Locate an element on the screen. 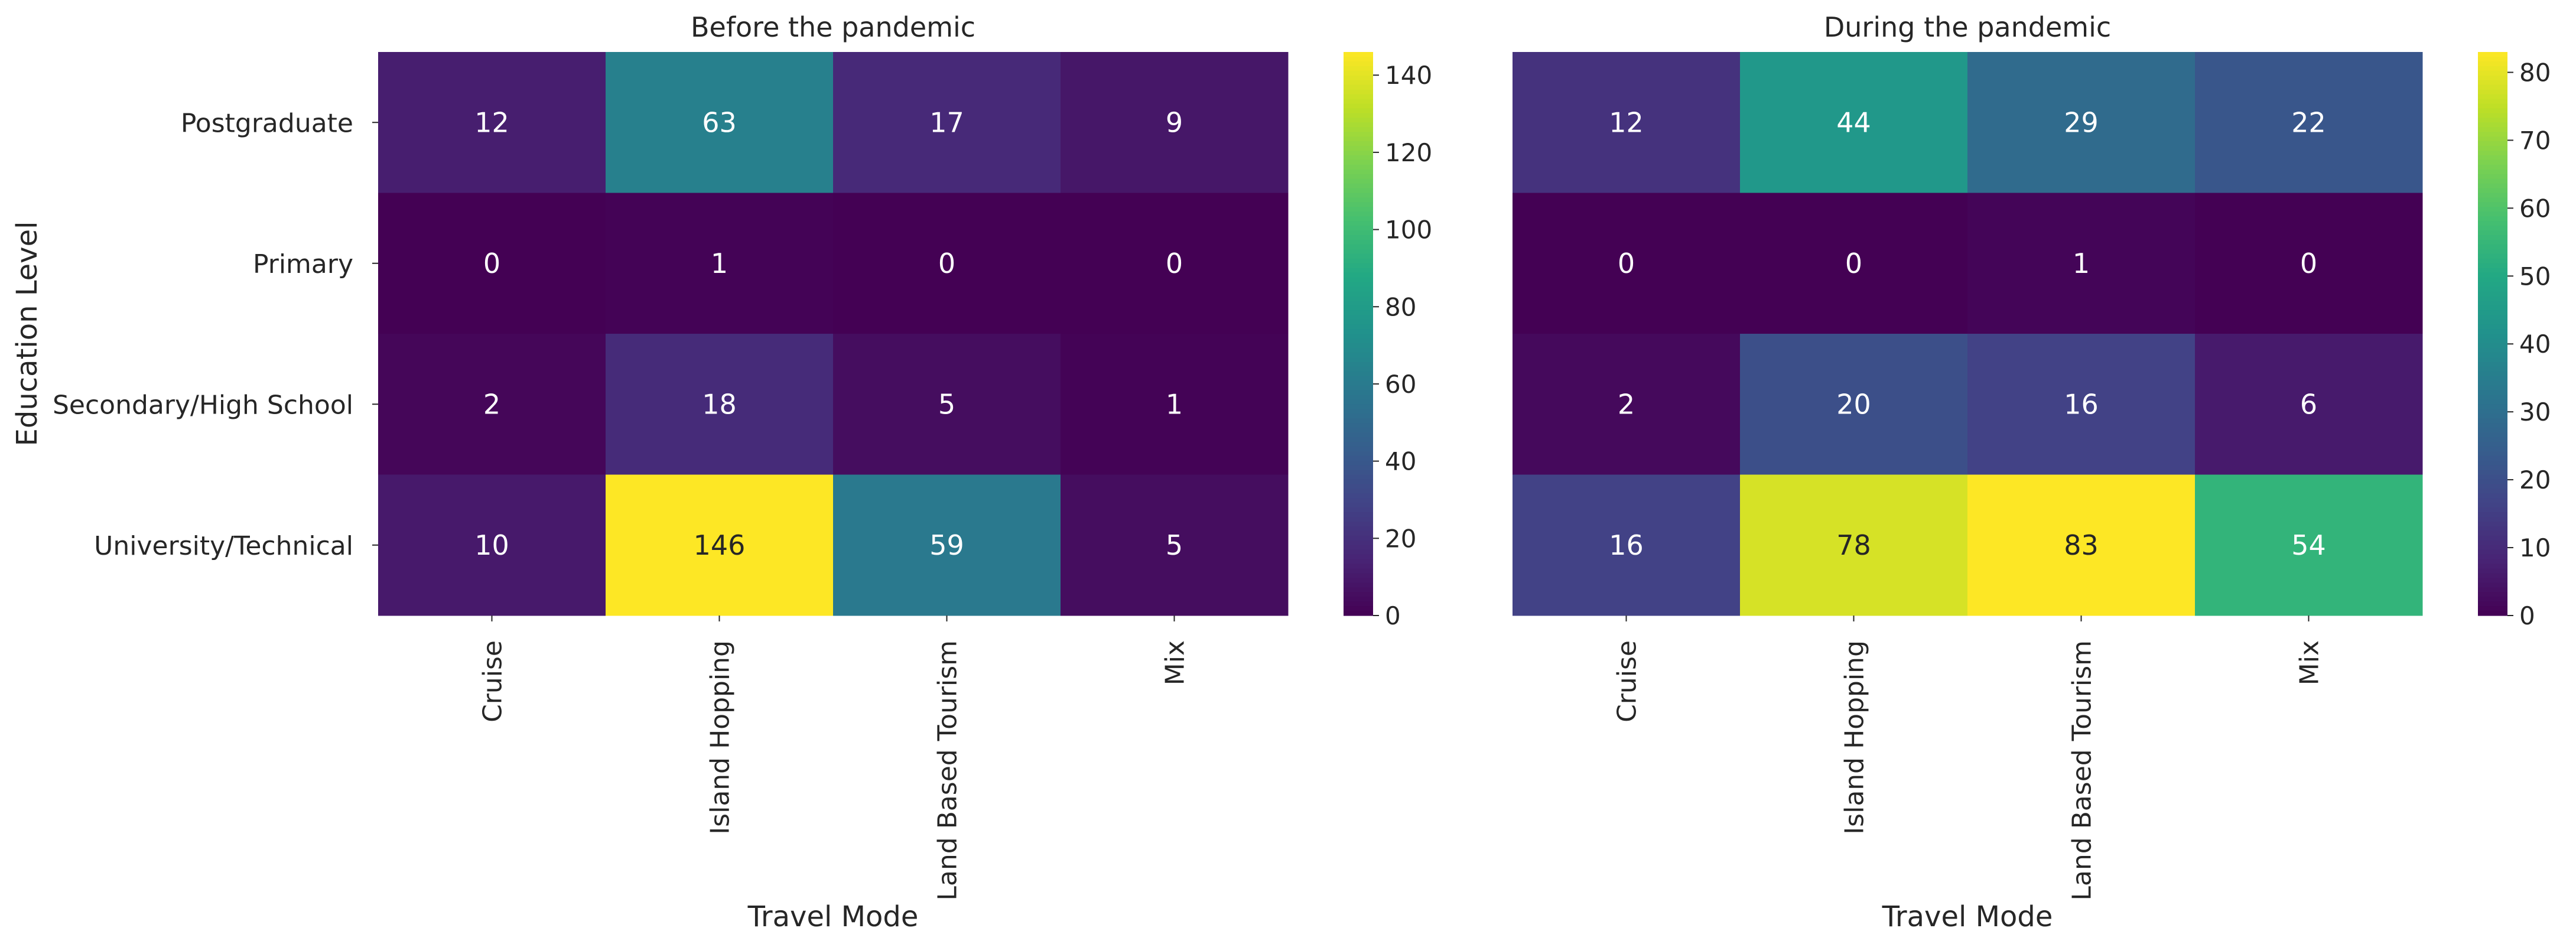  cell-value-label: 1 is located at coordinates (2081, 263).